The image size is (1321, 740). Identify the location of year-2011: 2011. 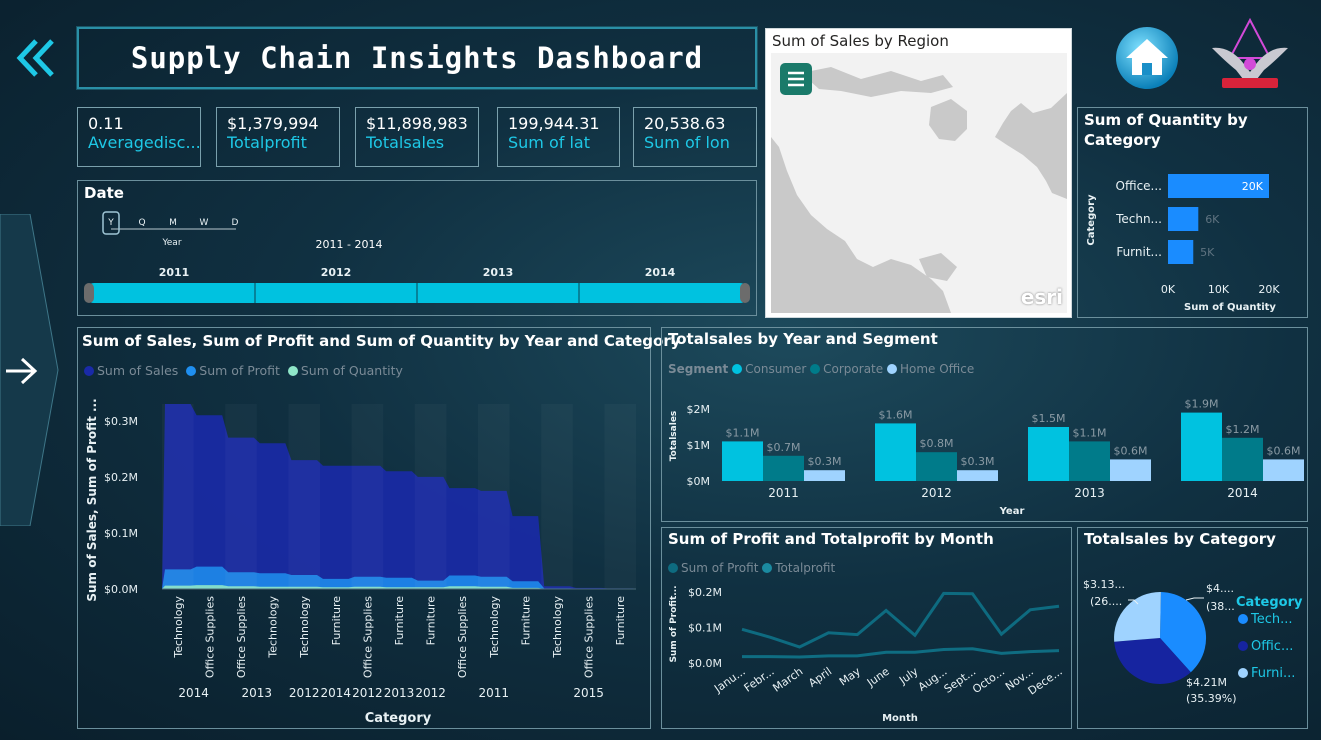
(174, 272).